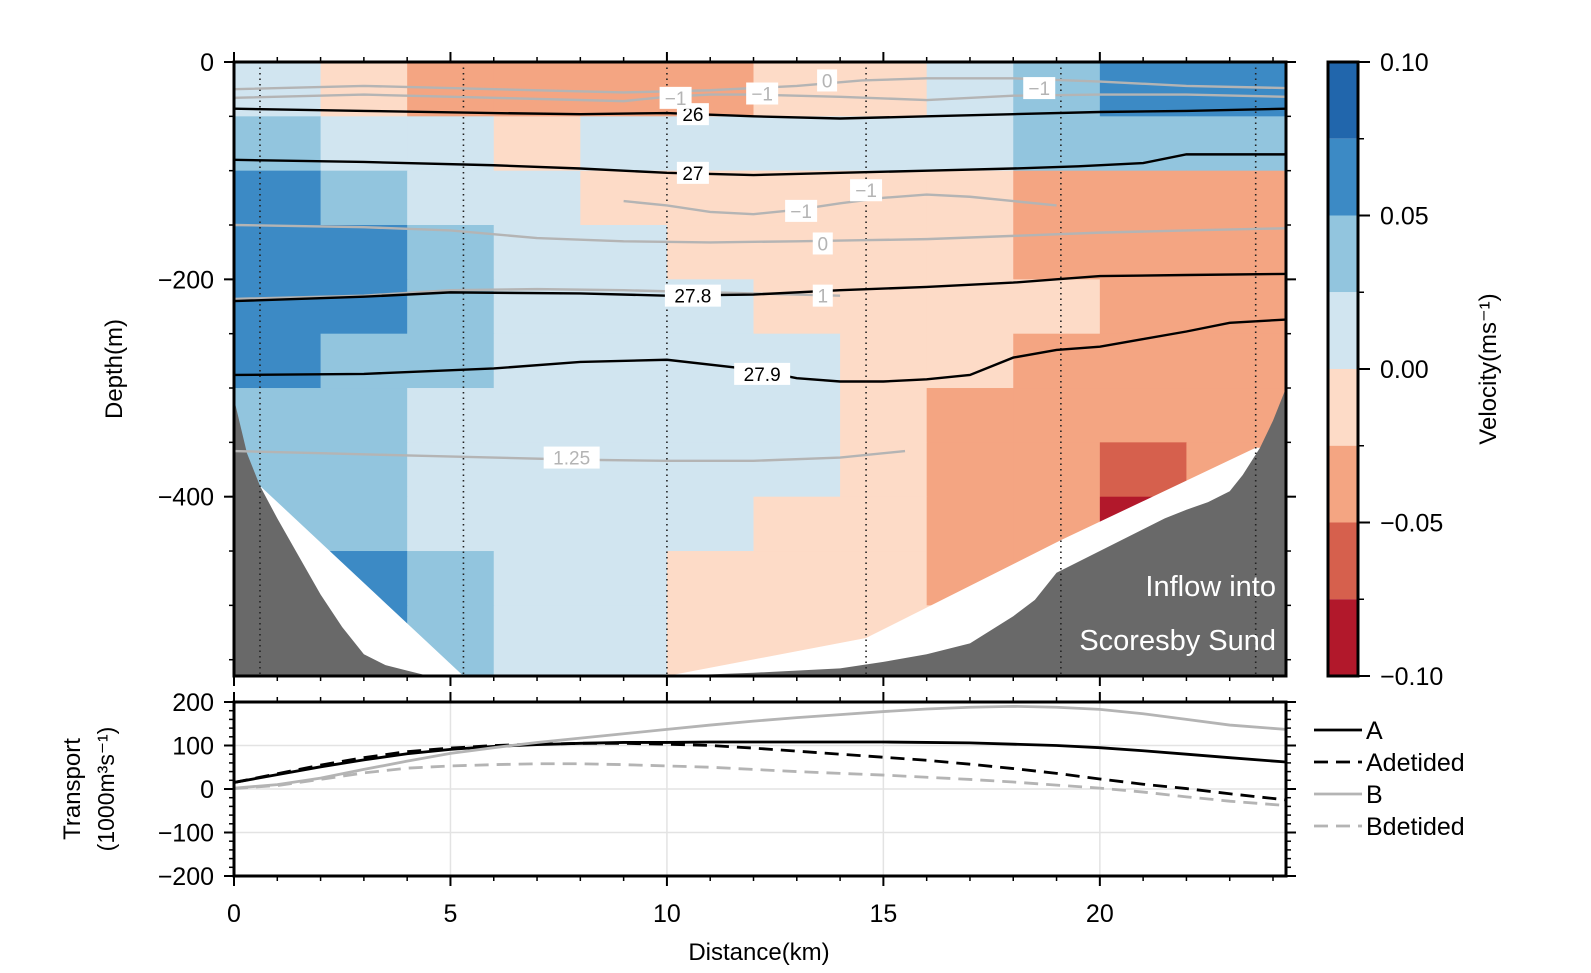 This screenshot has width=1591, height=973. What do you see at coordinates (1374, 795) in the screenshot?
I see `legend-label: B` at bounding box center [1374, 795].